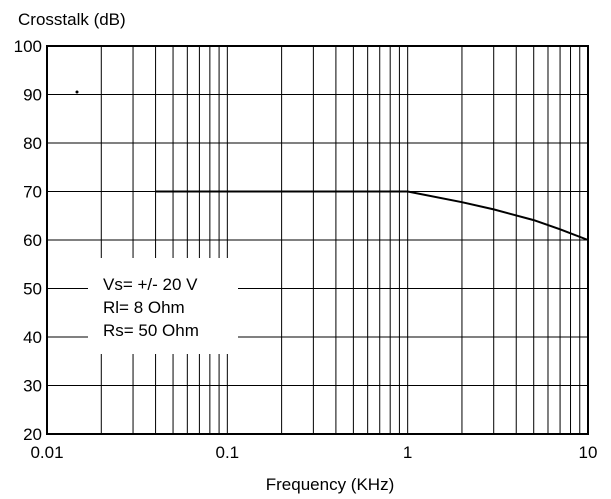 Image resolution: width=611 pixels, height=499 pixels. I want to click on x-axis-label: Frequency (KHz), so click(330, 484).